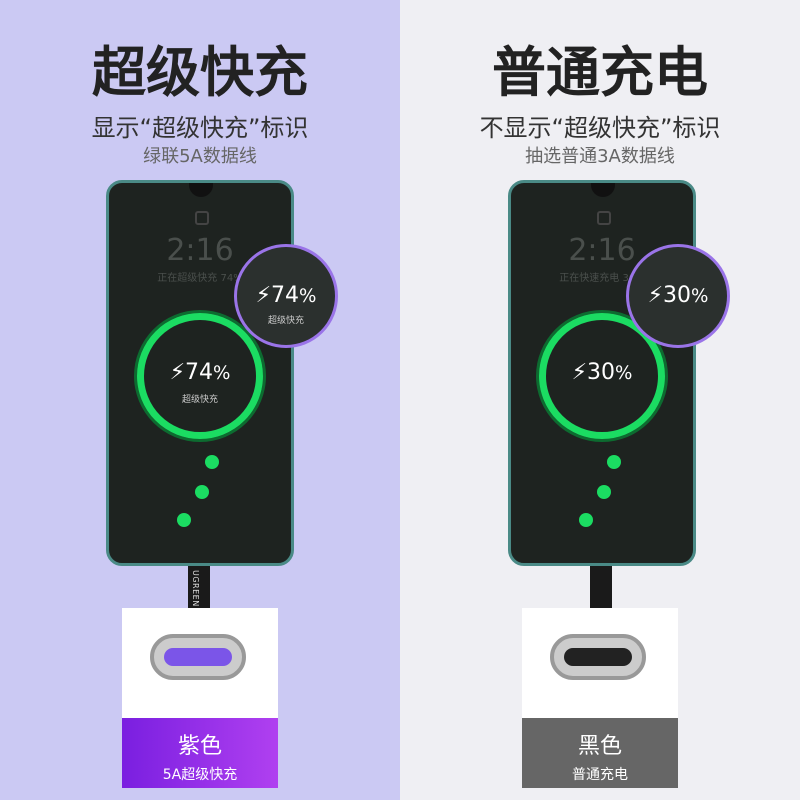 The image size is (800, 800). What do you see at coordinates (599, 746) in the screenshot?
I see `color-name: 黑色` at bounding box center [599, 746].